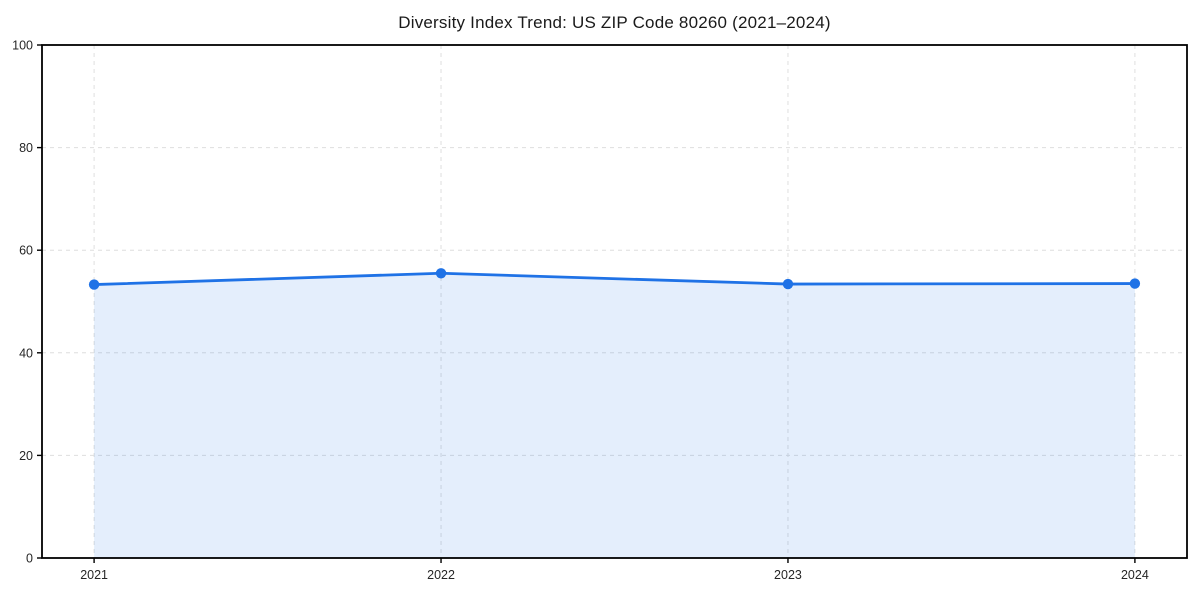 The height and width of the screenshot is (600, 1200). I want to click on trend-line, so click(614, 278).